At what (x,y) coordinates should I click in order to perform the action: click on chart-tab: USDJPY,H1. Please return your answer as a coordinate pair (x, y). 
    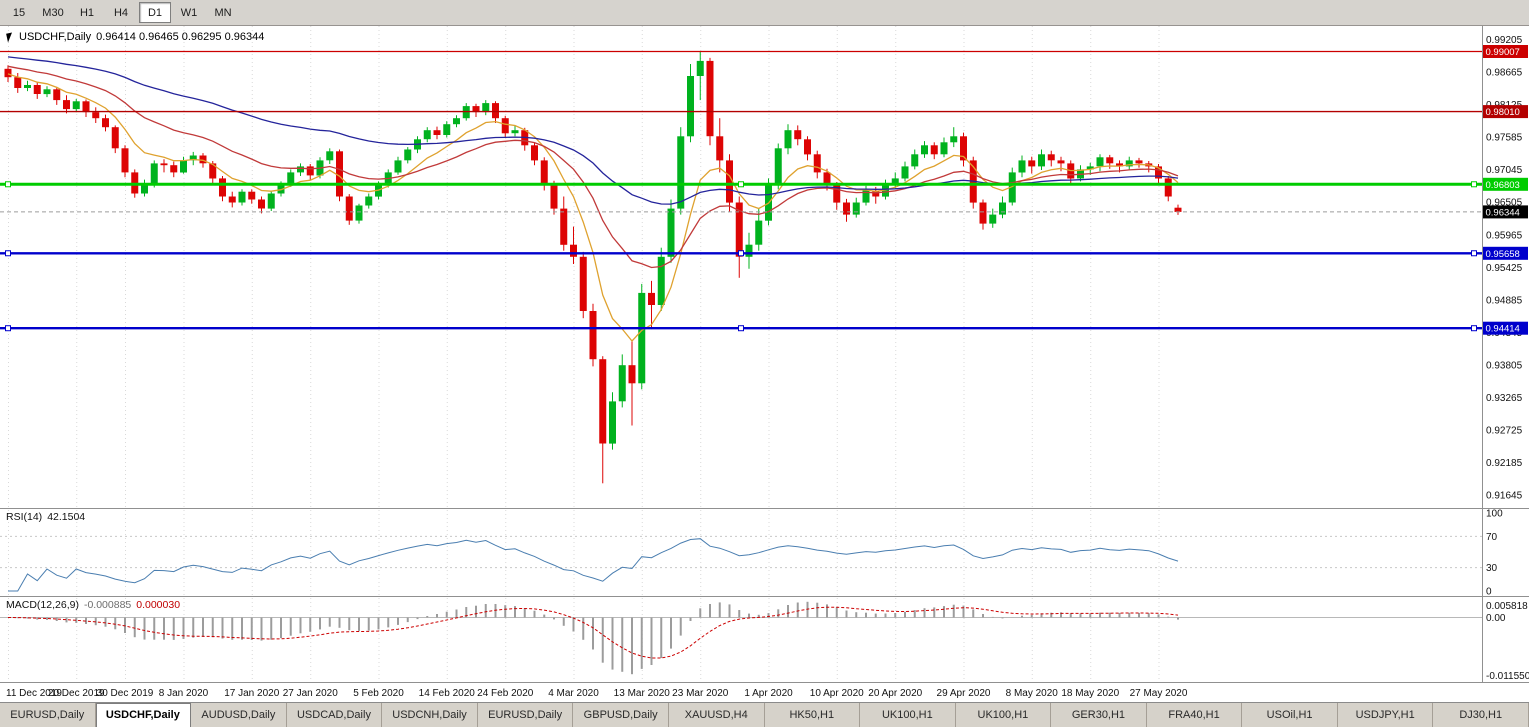
    Looking at the image, I should click on (1385, 715).